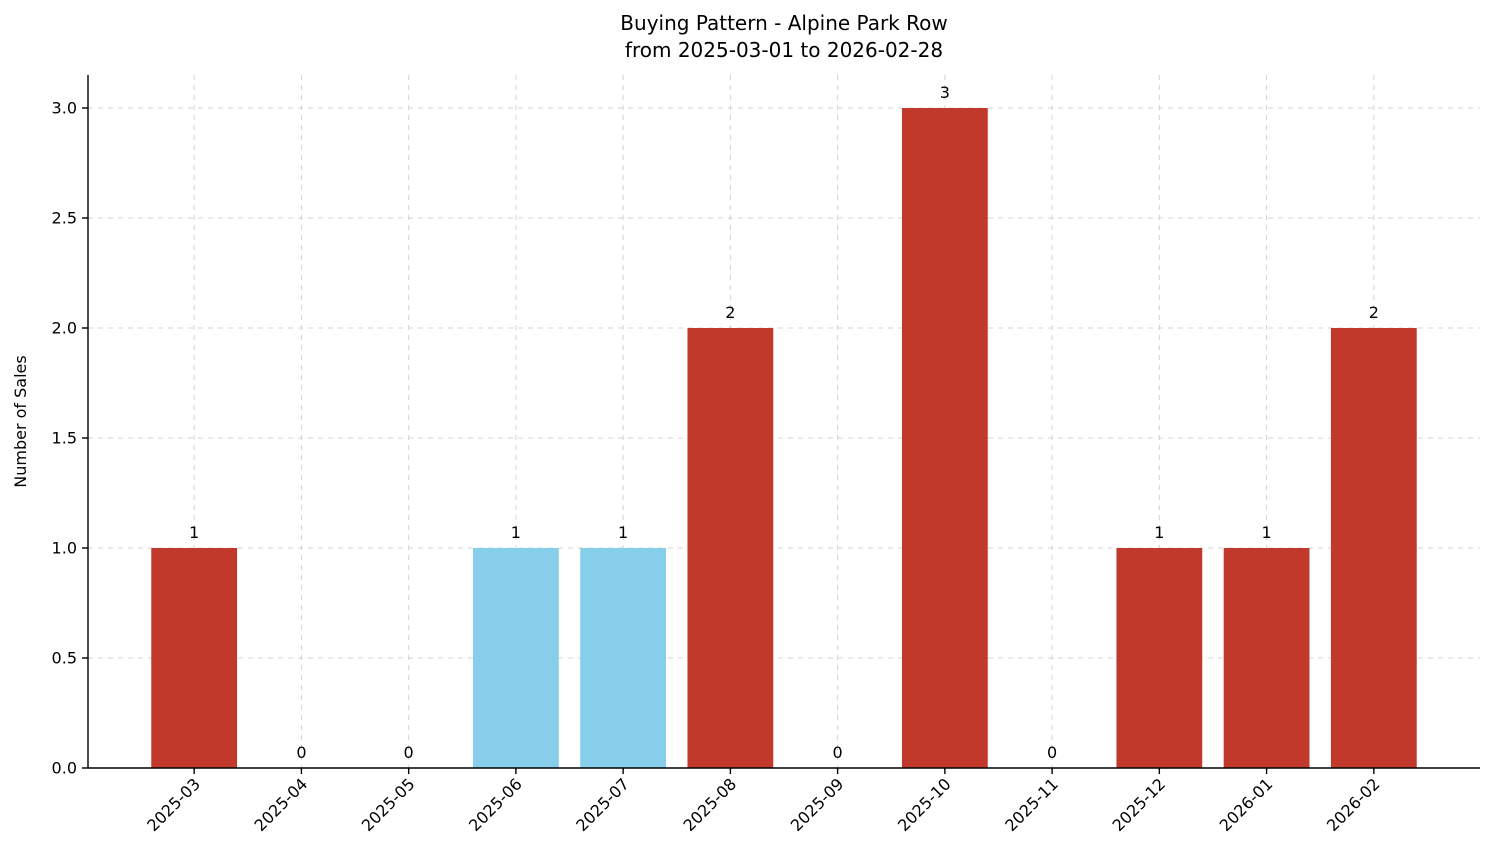 The height and width of the screenshot is (863, 1501). Describe the element at coordinates (409, 752) in the screenshot. I see `bar-value-label-2025-05: 0` at that location.